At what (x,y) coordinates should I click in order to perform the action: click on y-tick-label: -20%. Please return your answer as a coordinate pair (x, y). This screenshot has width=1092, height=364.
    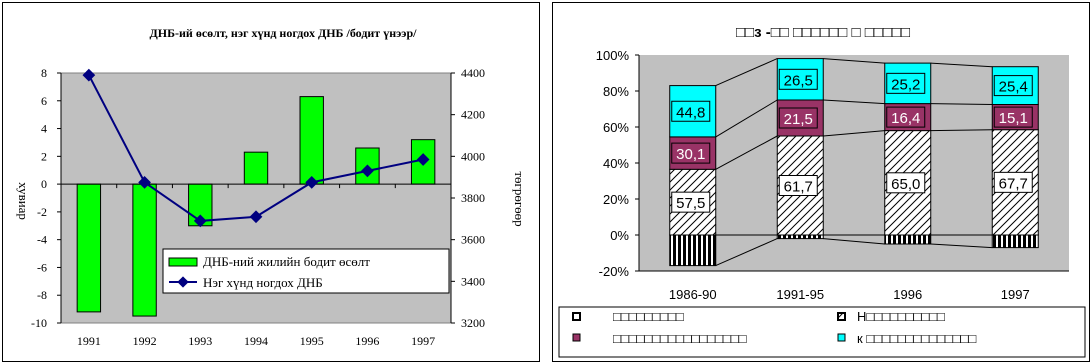
    Looking at the image, I should click on (614, 271).